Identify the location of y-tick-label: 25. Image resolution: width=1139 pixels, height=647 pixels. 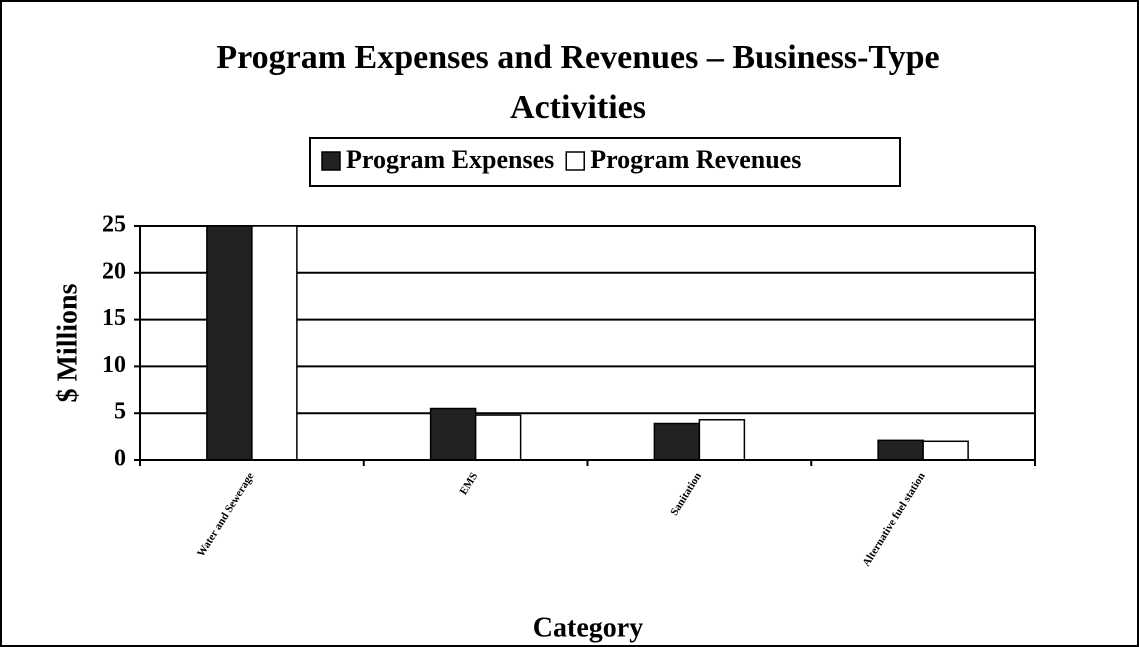
(114, 225).